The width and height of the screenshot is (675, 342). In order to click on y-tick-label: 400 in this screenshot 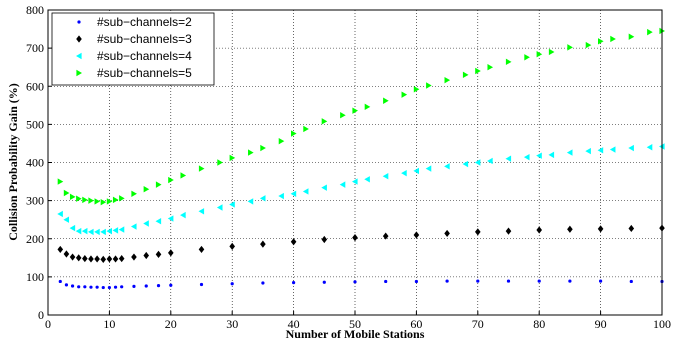, I will do `click(35, 163)`.